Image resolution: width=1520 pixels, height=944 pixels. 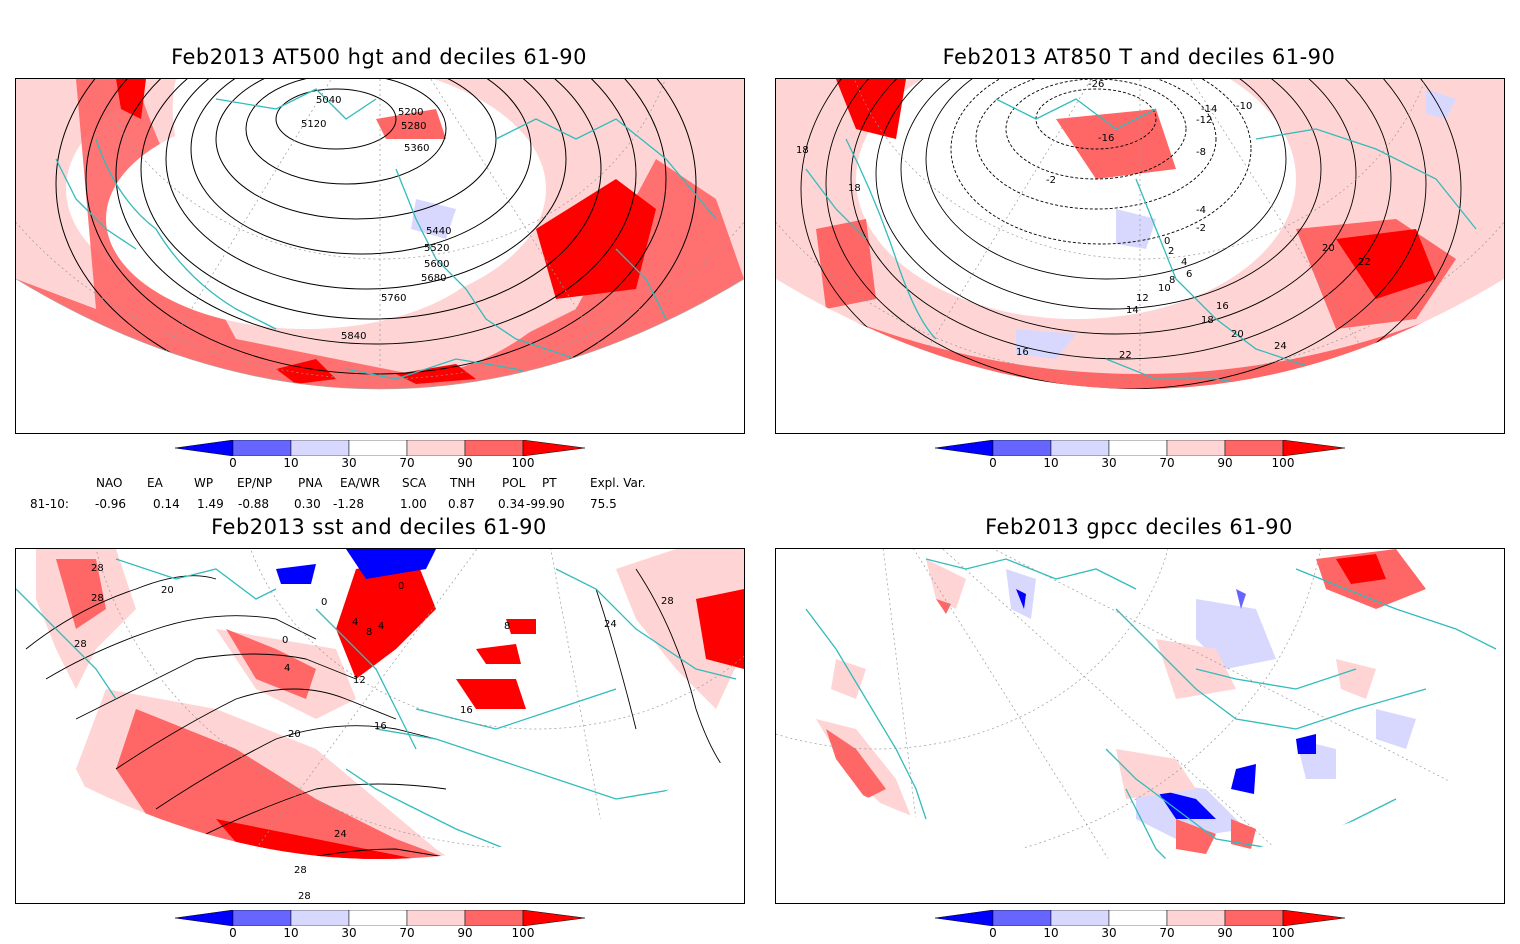 I want to click on colorbar-bottom-left: 0 10 30 70 90 100, so click(x=384, y=926).